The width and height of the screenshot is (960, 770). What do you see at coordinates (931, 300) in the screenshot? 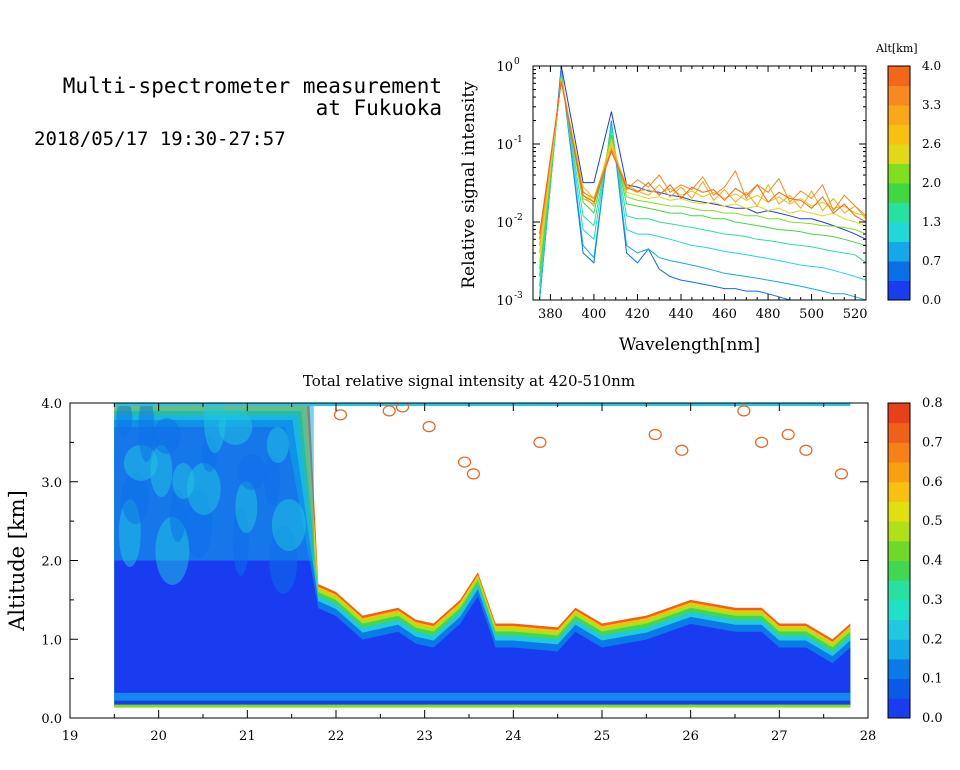
I see `spectrum-colorbar-label: 0.0` at bounding box center [931, 300].